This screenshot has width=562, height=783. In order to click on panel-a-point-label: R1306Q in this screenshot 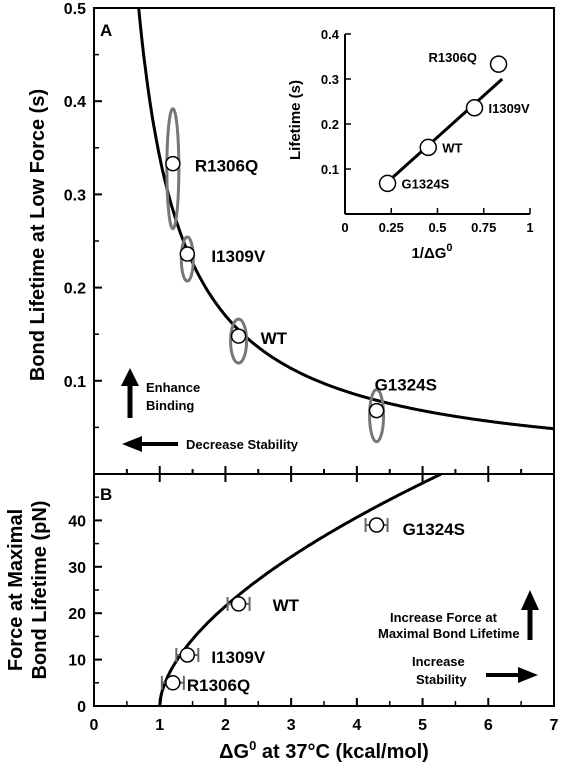, I will do `click(226, 166)`.